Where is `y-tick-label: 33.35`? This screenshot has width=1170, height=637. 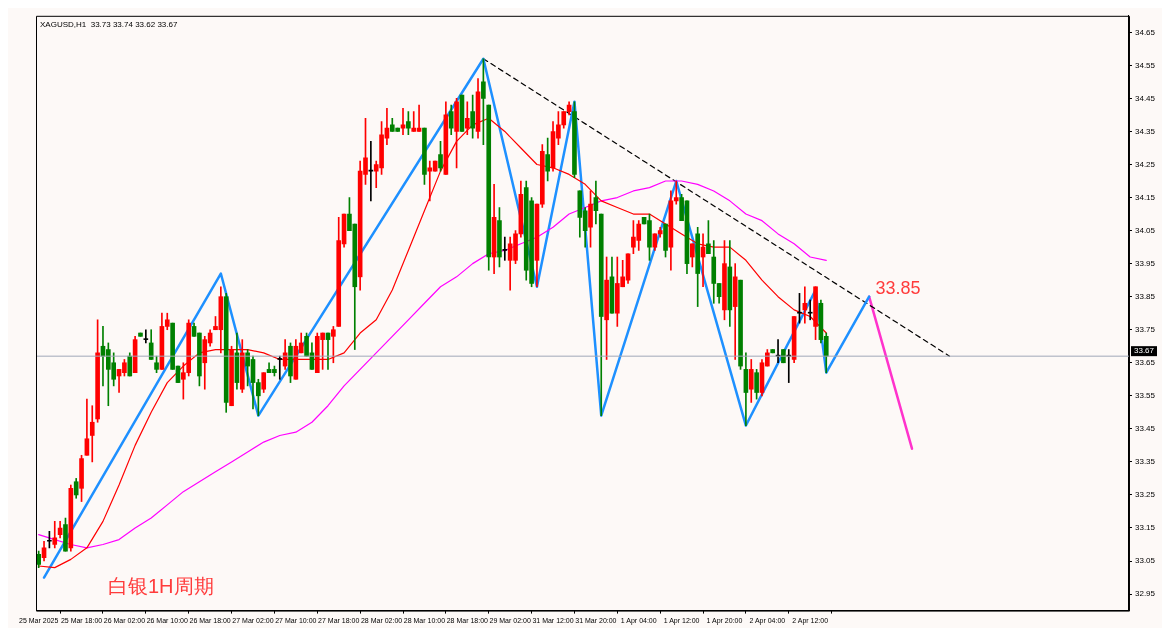
y-tick-label: 33.35 is located at coordinates (1145, 462).